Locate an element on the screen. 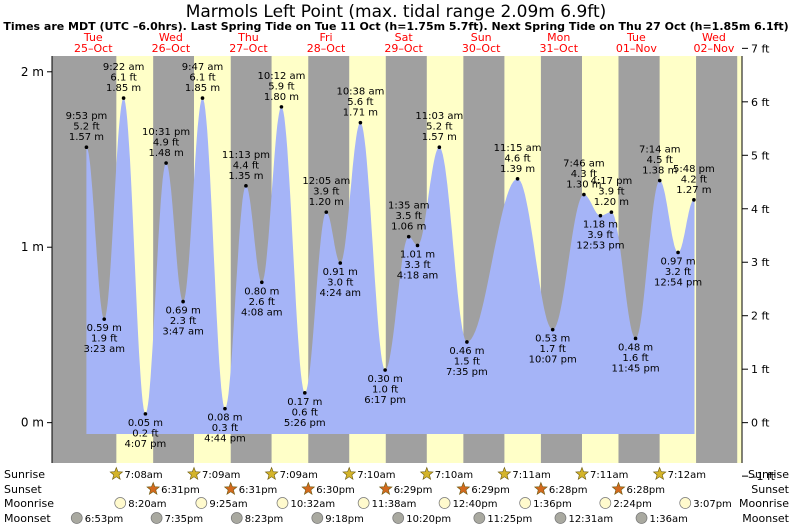 The image size is (793, 525). tide-label: 1.20 m is located at coordinates (611, 202).